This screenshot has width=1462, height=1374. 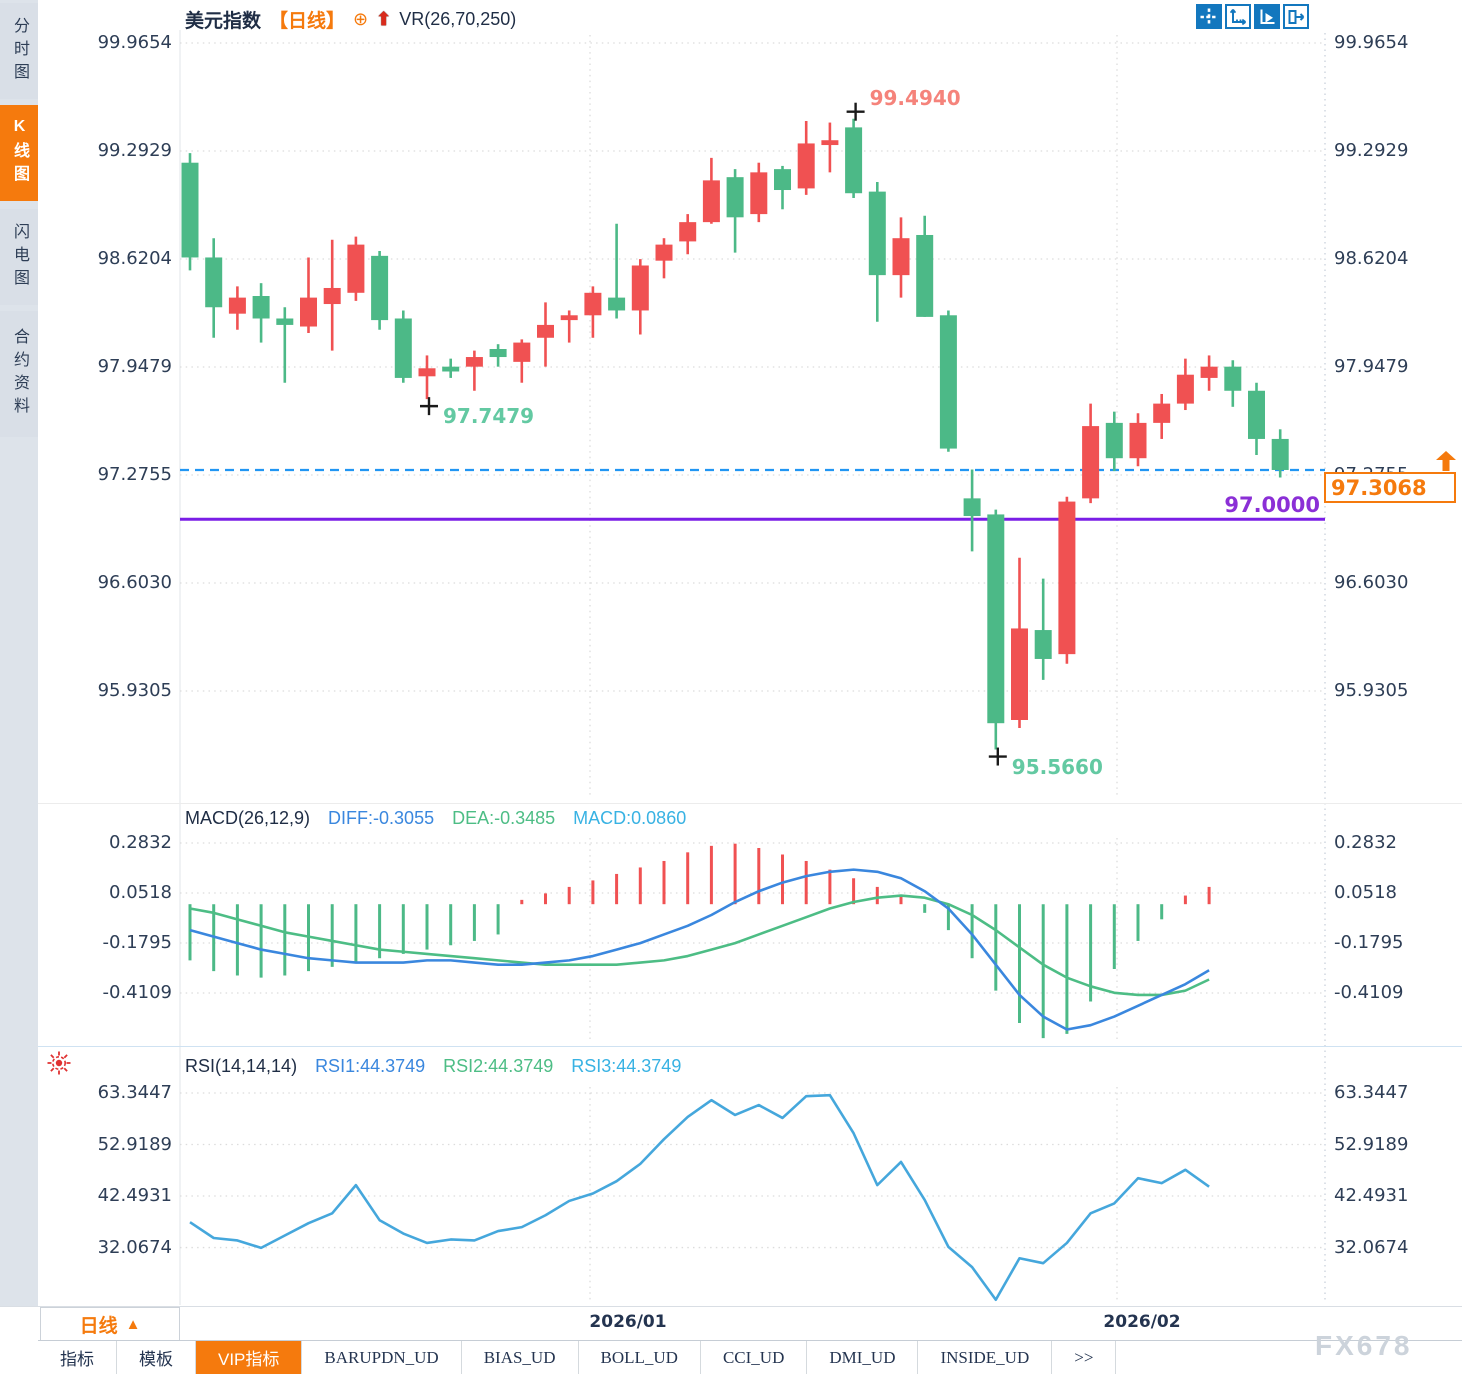 What do you see at coordinates (384, 18) in the screenshot?
I see `trend-up-arrow-icon: ⬆` at bounding box center [384, 18].